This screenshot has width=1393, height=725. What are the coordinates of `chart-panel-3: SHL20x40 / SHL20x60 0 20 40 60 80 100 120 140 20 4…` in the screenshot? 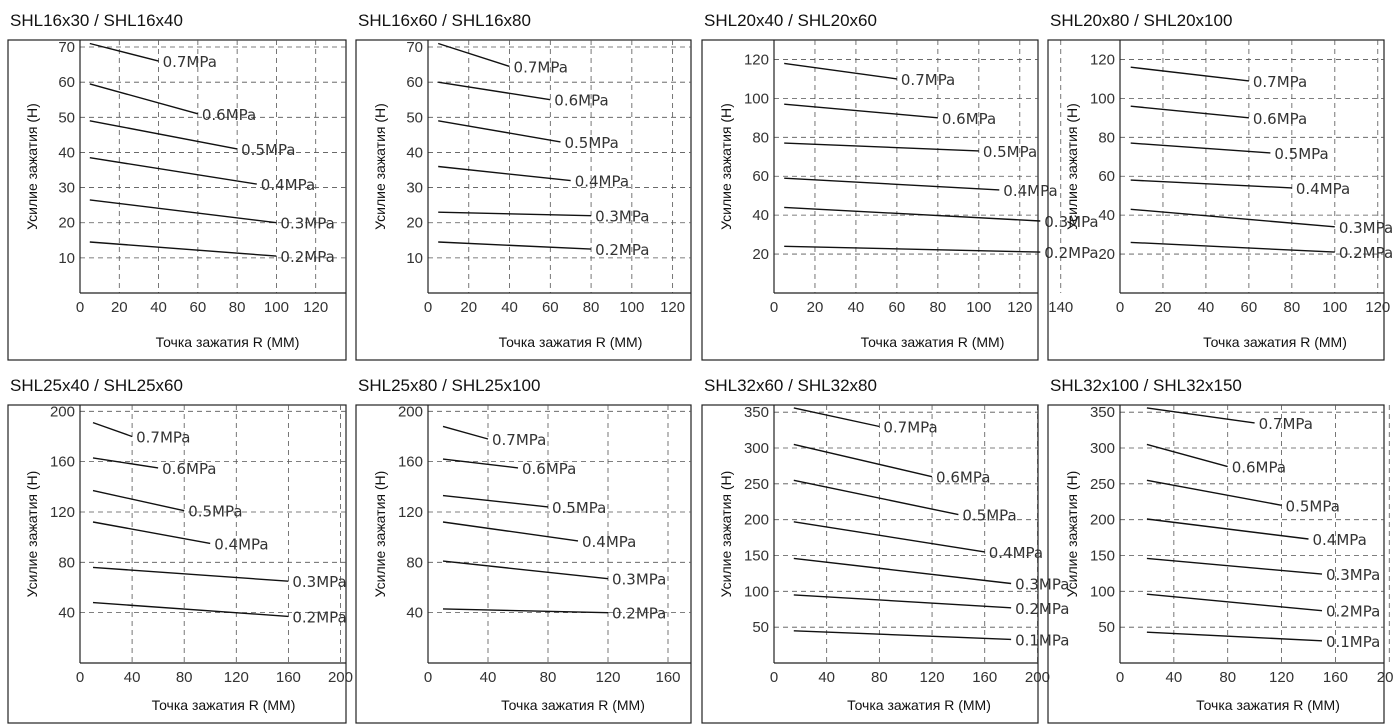 It's located at (900, 186).